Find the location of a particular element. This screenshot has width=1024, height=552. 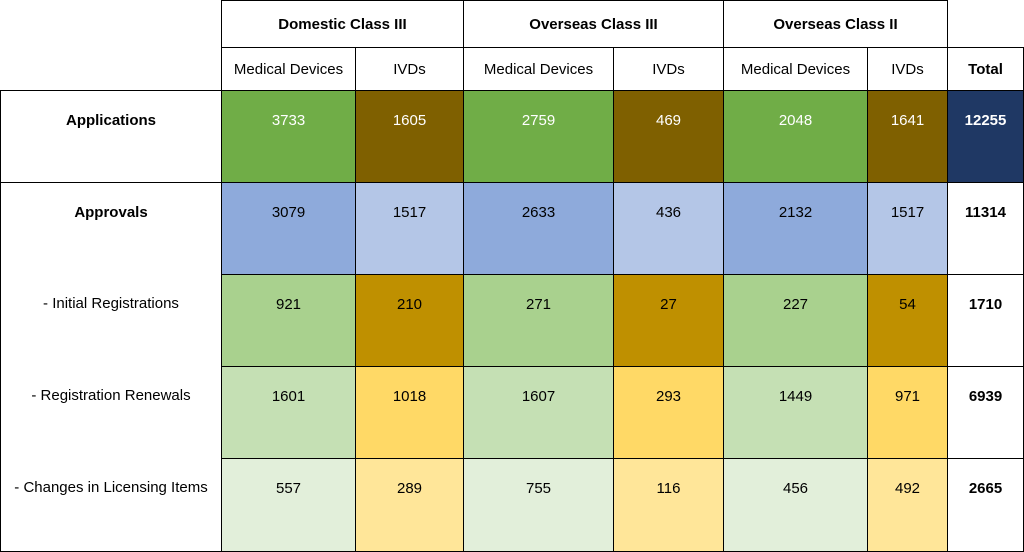

applications-overseas-ii-ivd: 1641 is located at coordinates (907, 136).